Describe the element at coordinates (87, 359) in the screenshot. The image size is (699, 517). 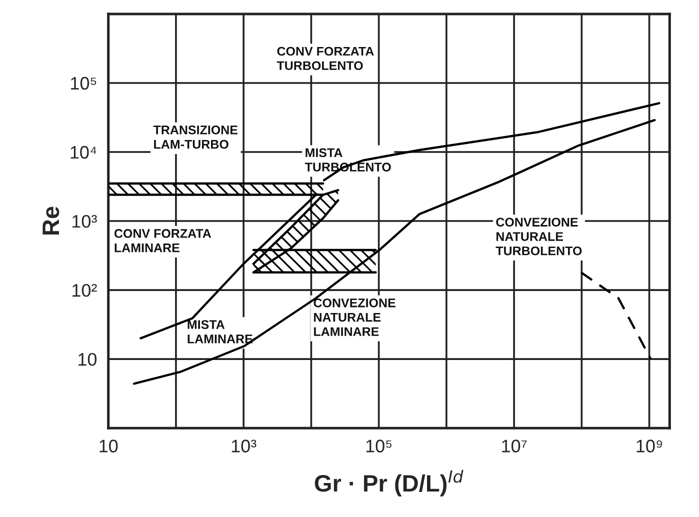
I see `y-tick-label: 10` at that location.